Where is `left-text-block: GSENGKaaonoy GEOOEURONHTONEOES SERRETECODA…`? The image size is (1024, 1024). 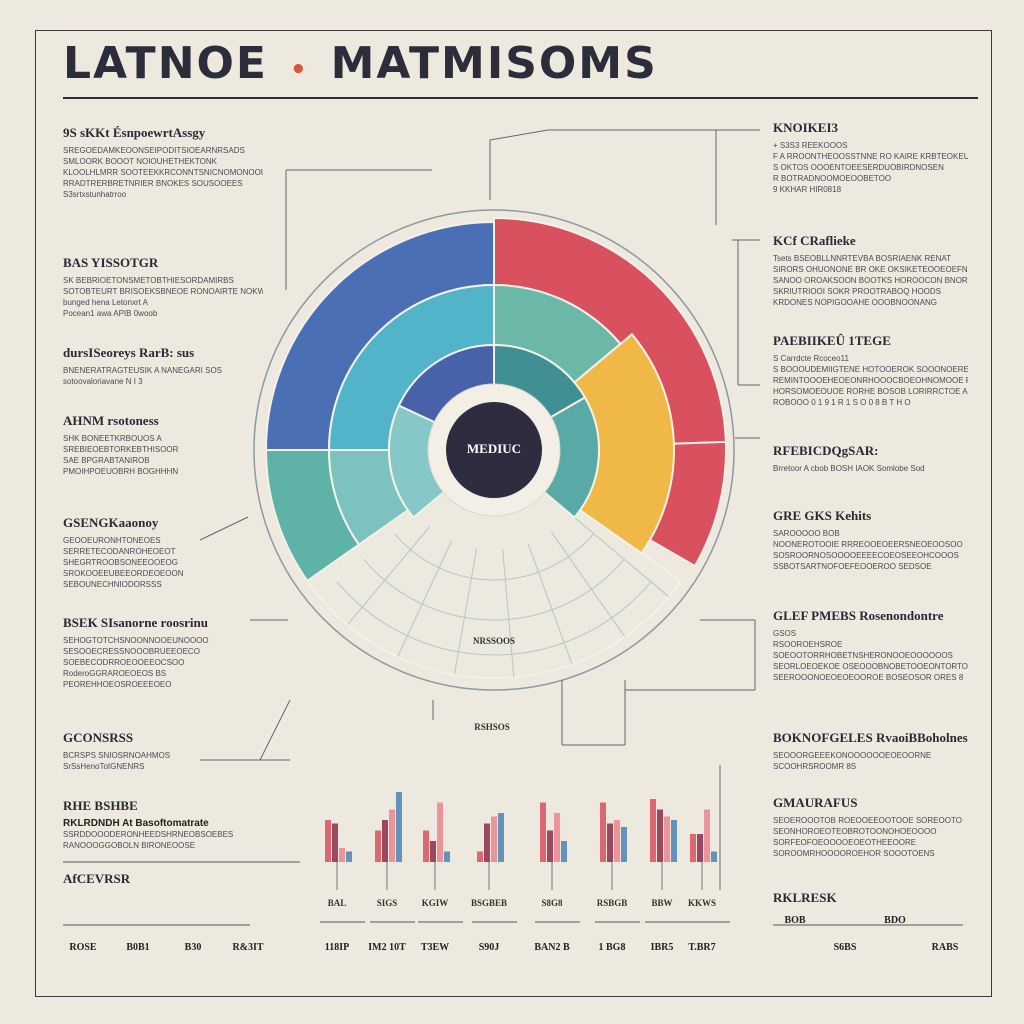 left-text-block: GSENGKaaonoy GEOOEURONHTONEOES SERRETECODA… is located at coordinates (163, 552).